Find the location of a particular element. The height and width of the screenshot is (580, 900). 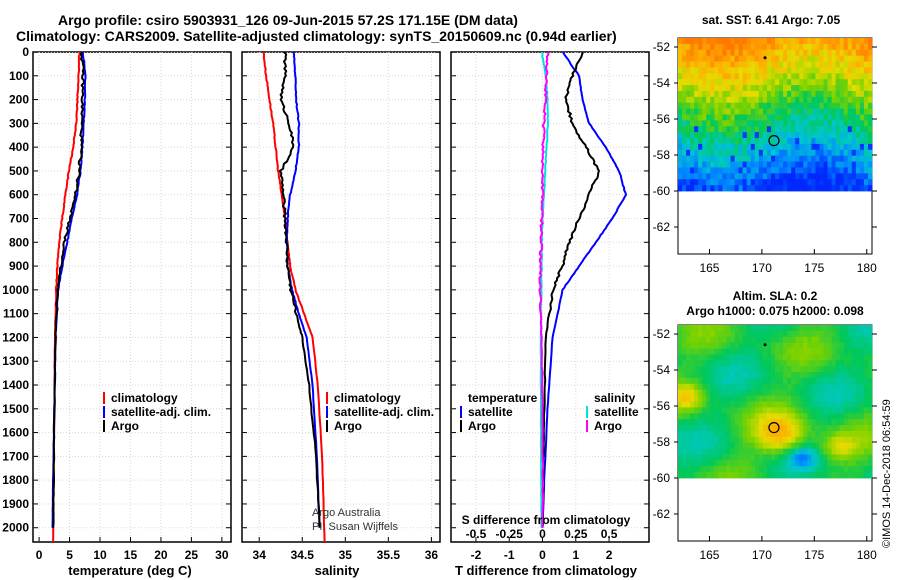

temperature-legend: climatology satellite-adj. clim. Argo is located at coordinates (157, 412).